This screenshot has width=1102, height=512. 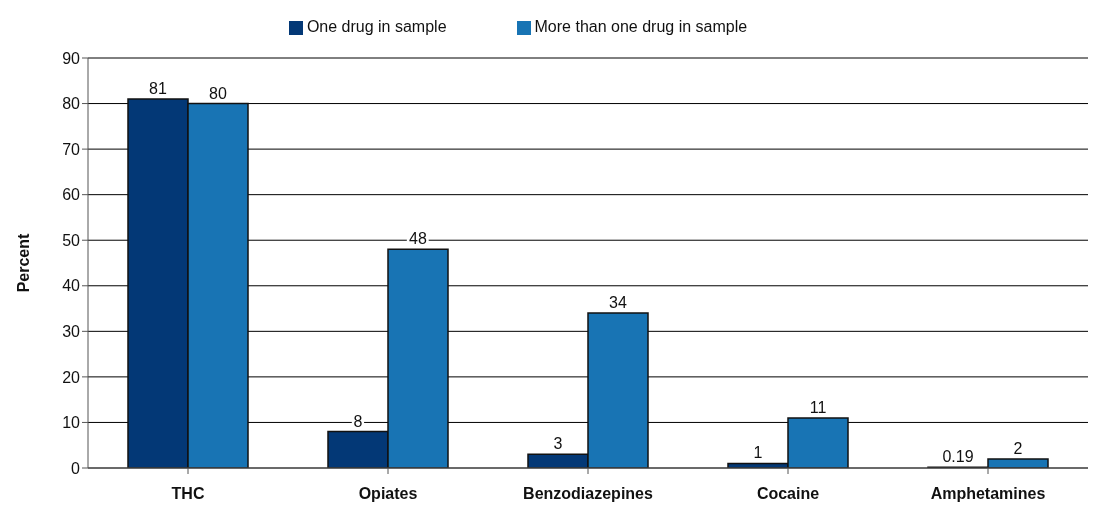 What do you see at coordinates (758, 453) in the screenshot?
I see `data-label: 1` at bounding box center [758, 453].